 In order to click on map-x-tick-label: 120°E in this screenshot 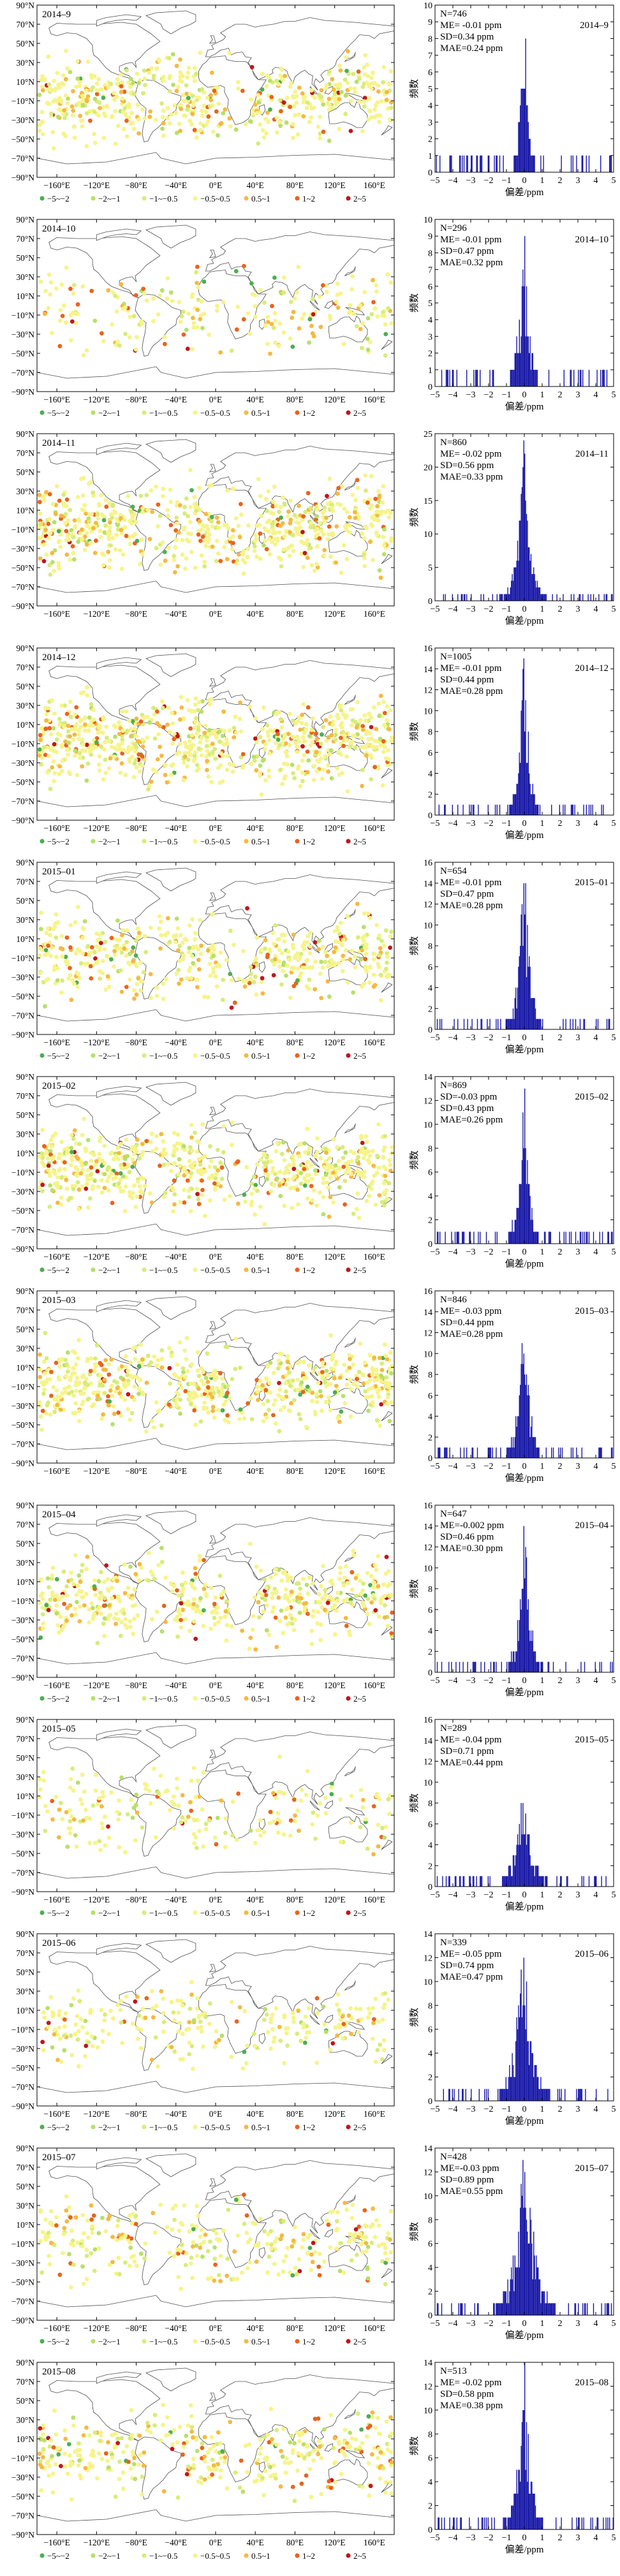, I will do `click(335, 1257)`.